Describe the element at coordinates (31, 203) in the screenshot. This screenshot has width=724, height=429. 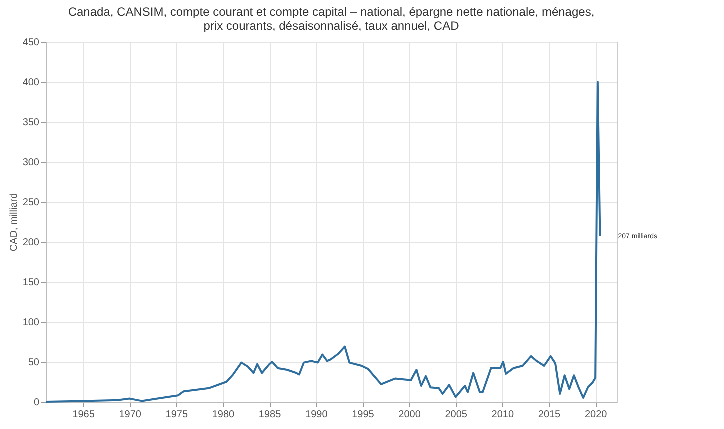
I see `y-tick-label: 250` at that location.